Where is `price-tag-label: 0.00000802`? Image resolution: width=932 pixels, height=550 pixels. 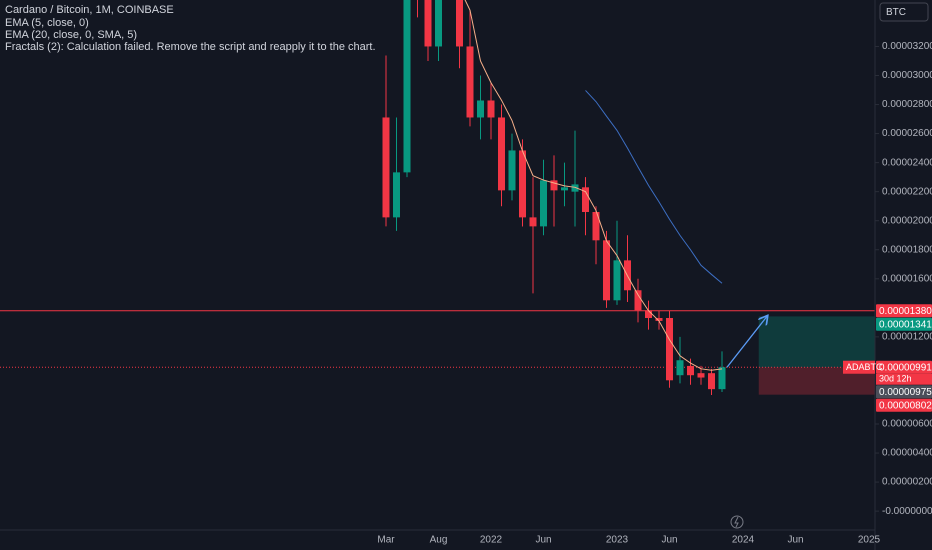 price-tag-label: 0.00000802 is located at coordinates (905, 405).